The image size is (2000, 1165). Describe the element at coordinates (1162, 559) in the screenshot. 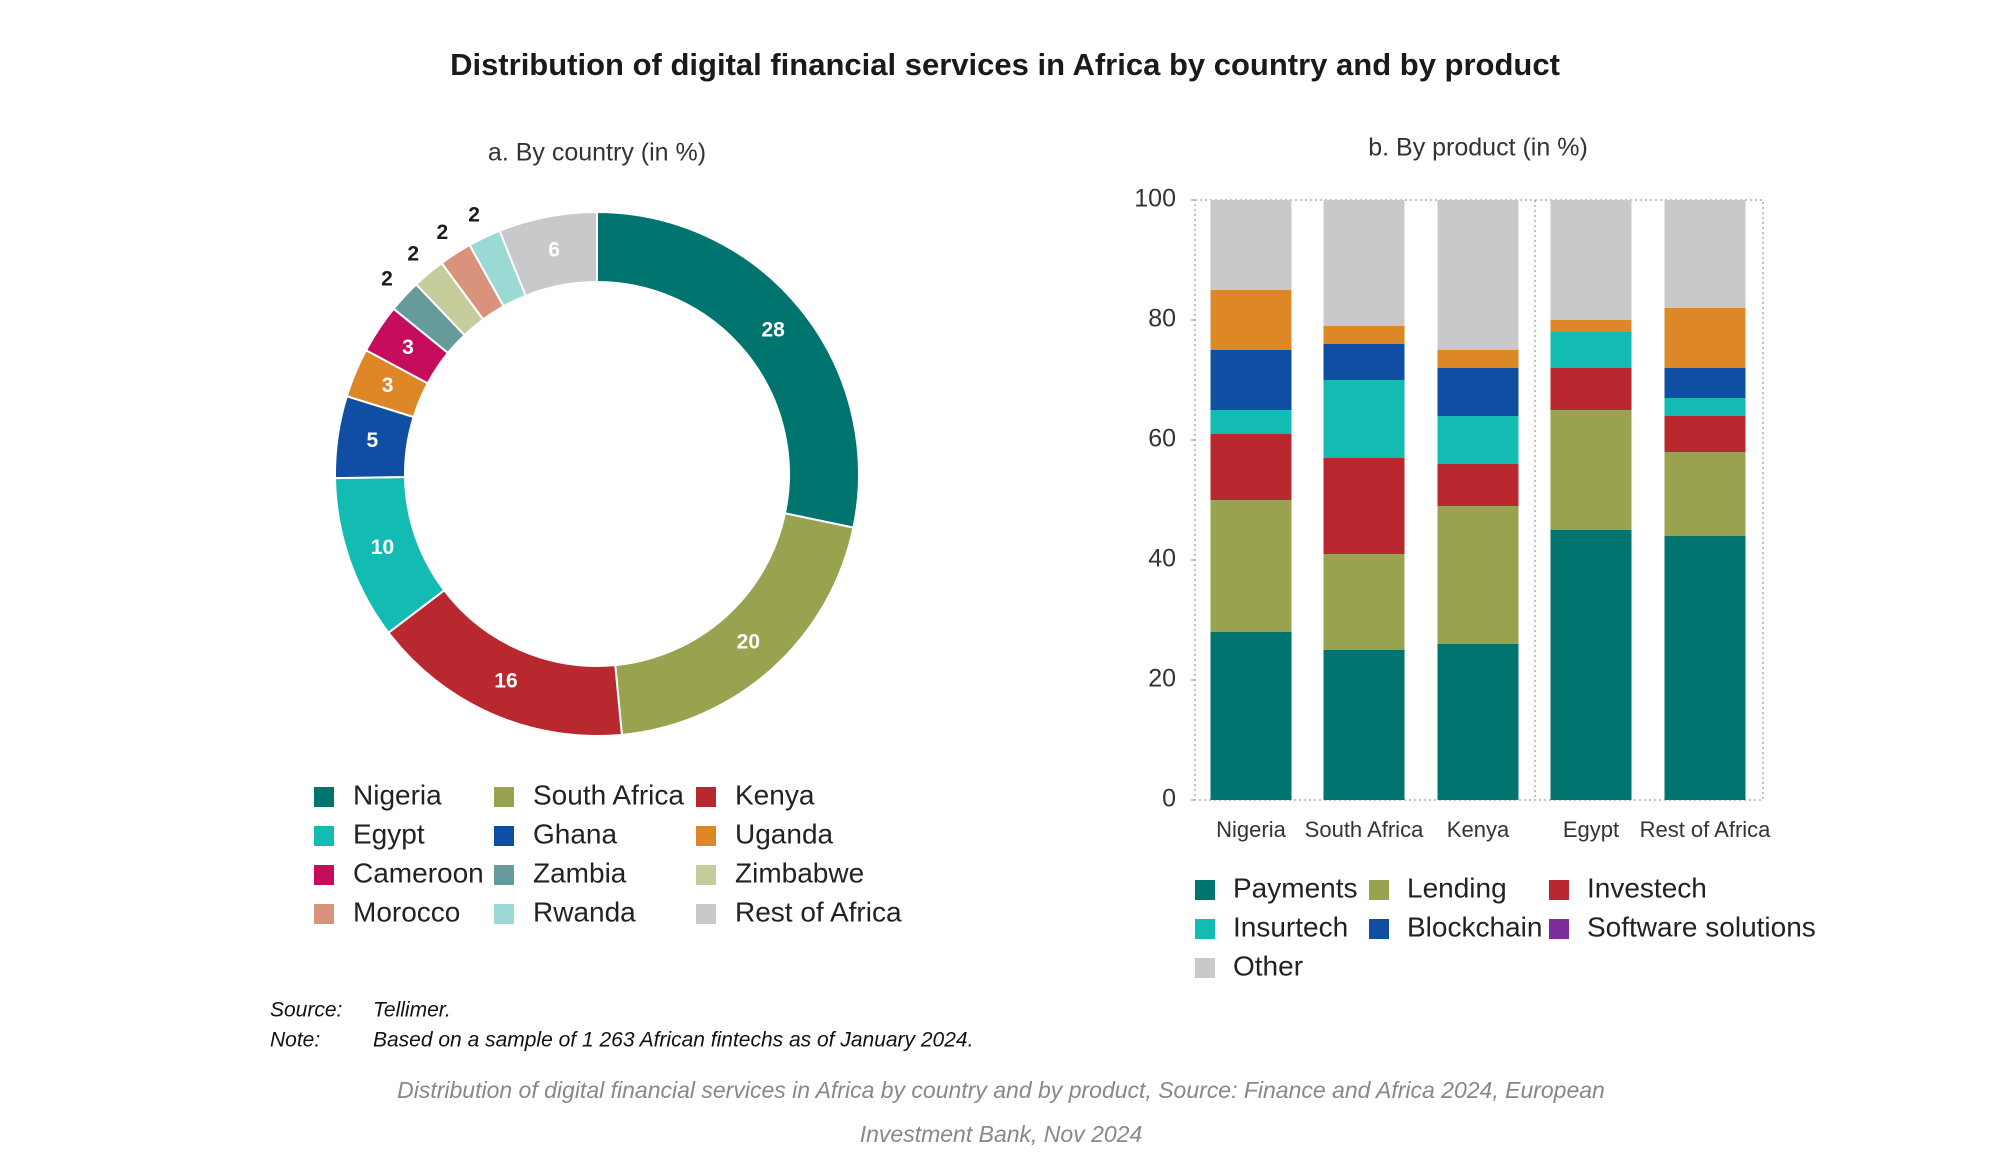

I see `y-tick-label: 40` at that location.